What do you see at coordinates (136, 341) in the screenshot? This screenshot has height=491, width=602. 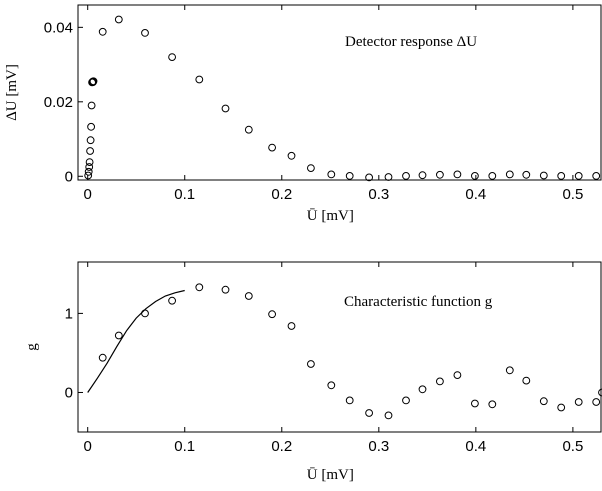 I see `fit-curve` at bounding box center [136, 341].